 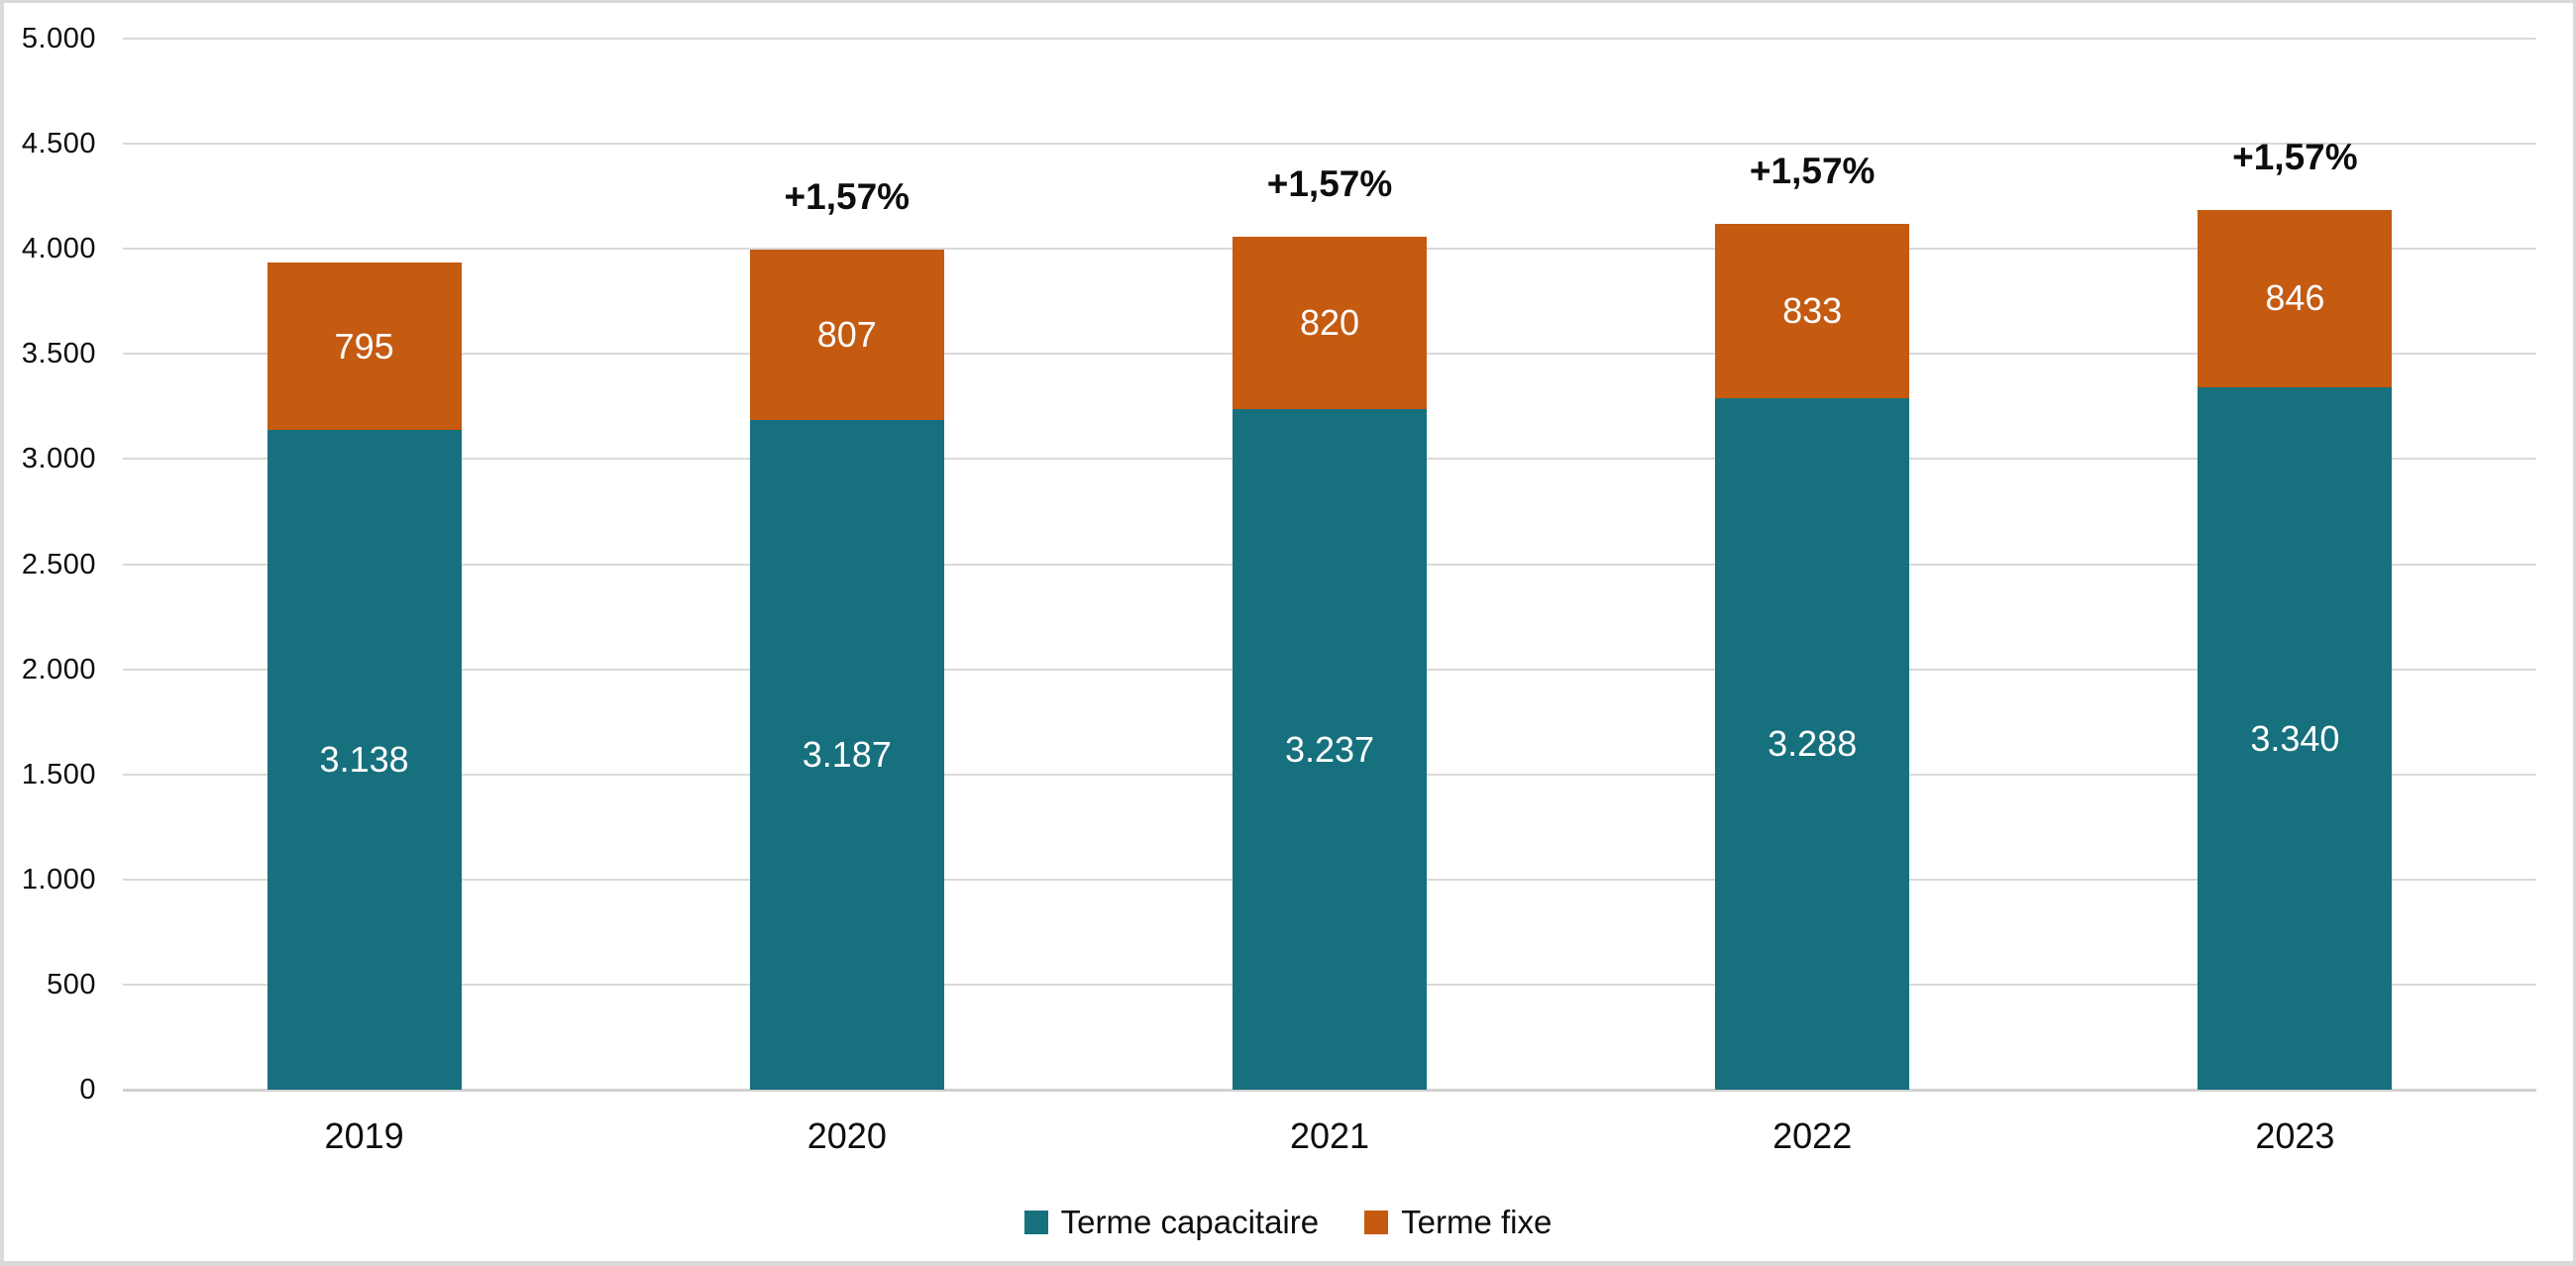 I want to click on bar-value-label: 3.187, so click(x=847, y=754).